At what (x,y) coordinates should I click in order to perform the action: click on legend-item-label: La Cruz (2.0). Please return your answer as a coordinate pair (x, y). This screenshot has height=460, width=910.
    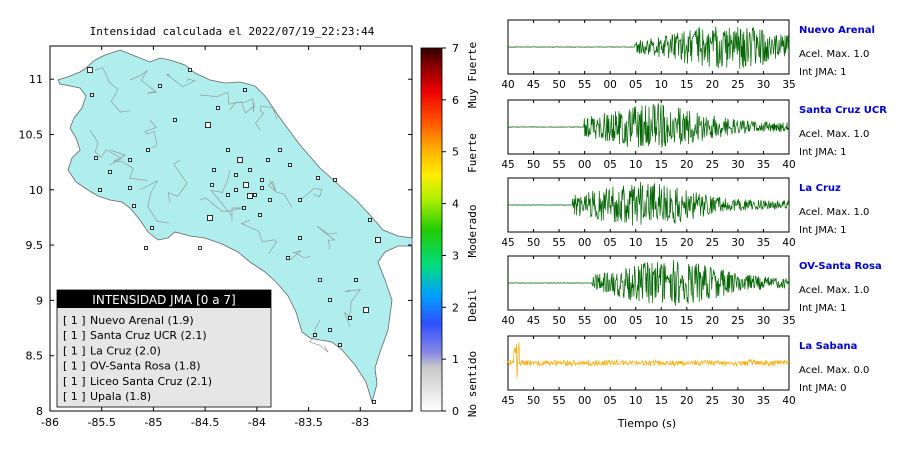
    Looking at the image, I should click on (125, 350).